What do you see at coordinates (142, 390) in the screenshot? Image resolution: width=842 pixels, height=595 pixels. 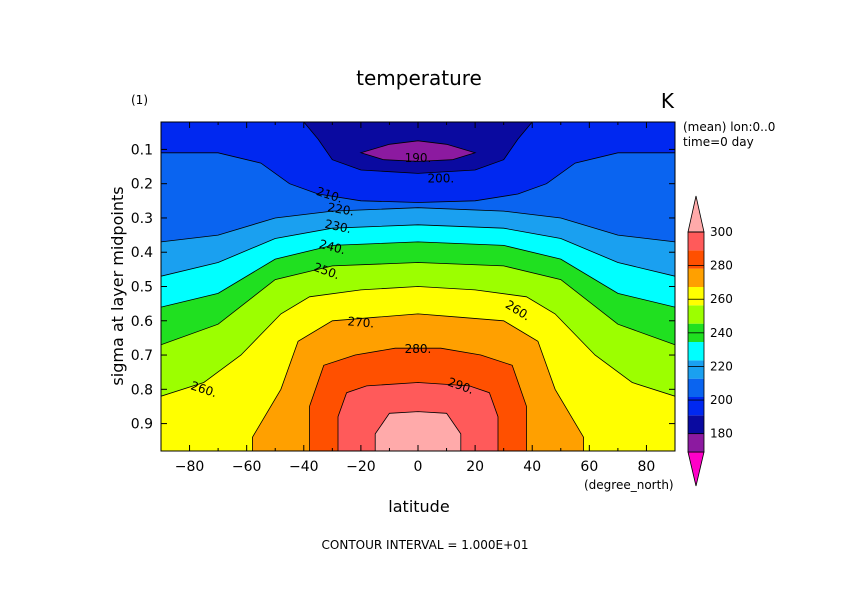 I see `y-tick-label: 0.8` at bounding box center [142, 390].